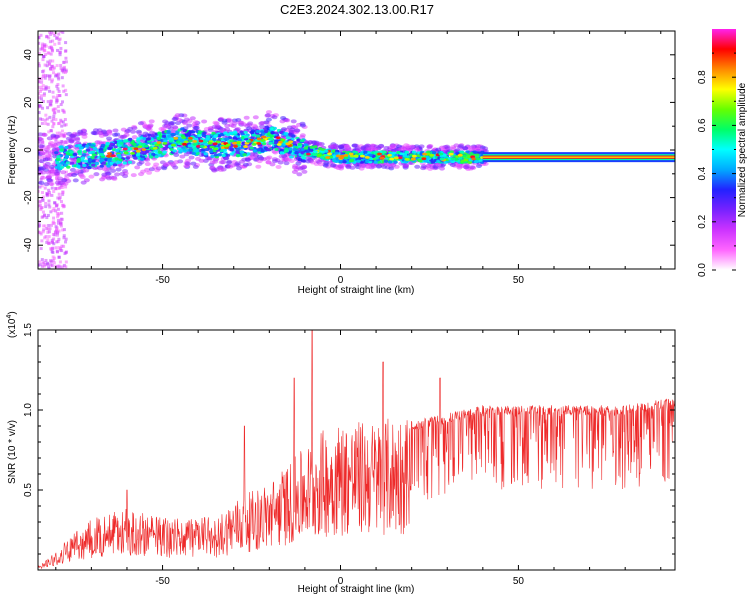 This screenshot has height=605, width=750. I want to click on y-tick-label: 40, so click(28, 55).